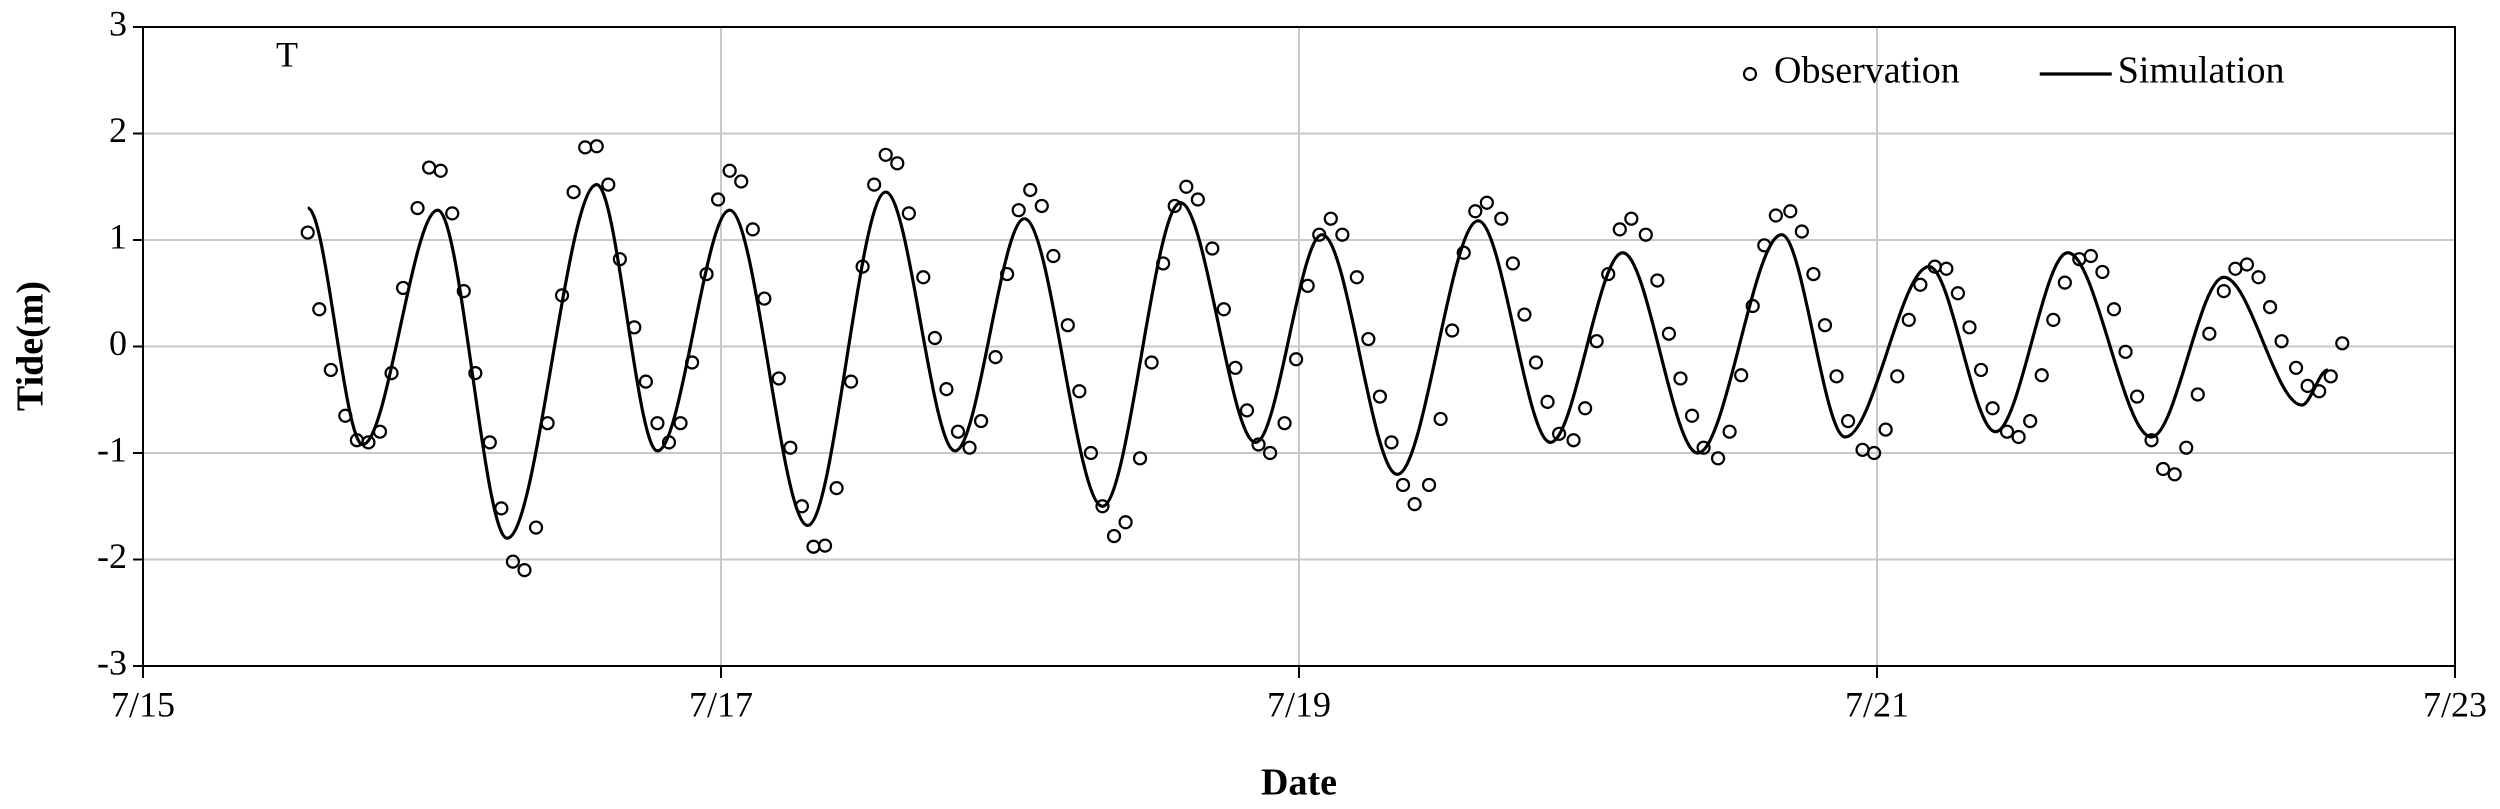  What do you see at coordinates (1750, 74) in the screenshot?
I see `legend-marker` at bounding box center [1750, 74].